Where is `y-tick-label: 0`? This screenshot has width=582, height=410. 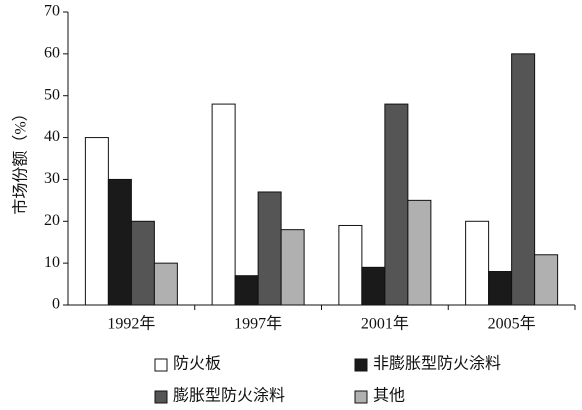
y-tick-label: 0 is located at coordinates (56, 304).